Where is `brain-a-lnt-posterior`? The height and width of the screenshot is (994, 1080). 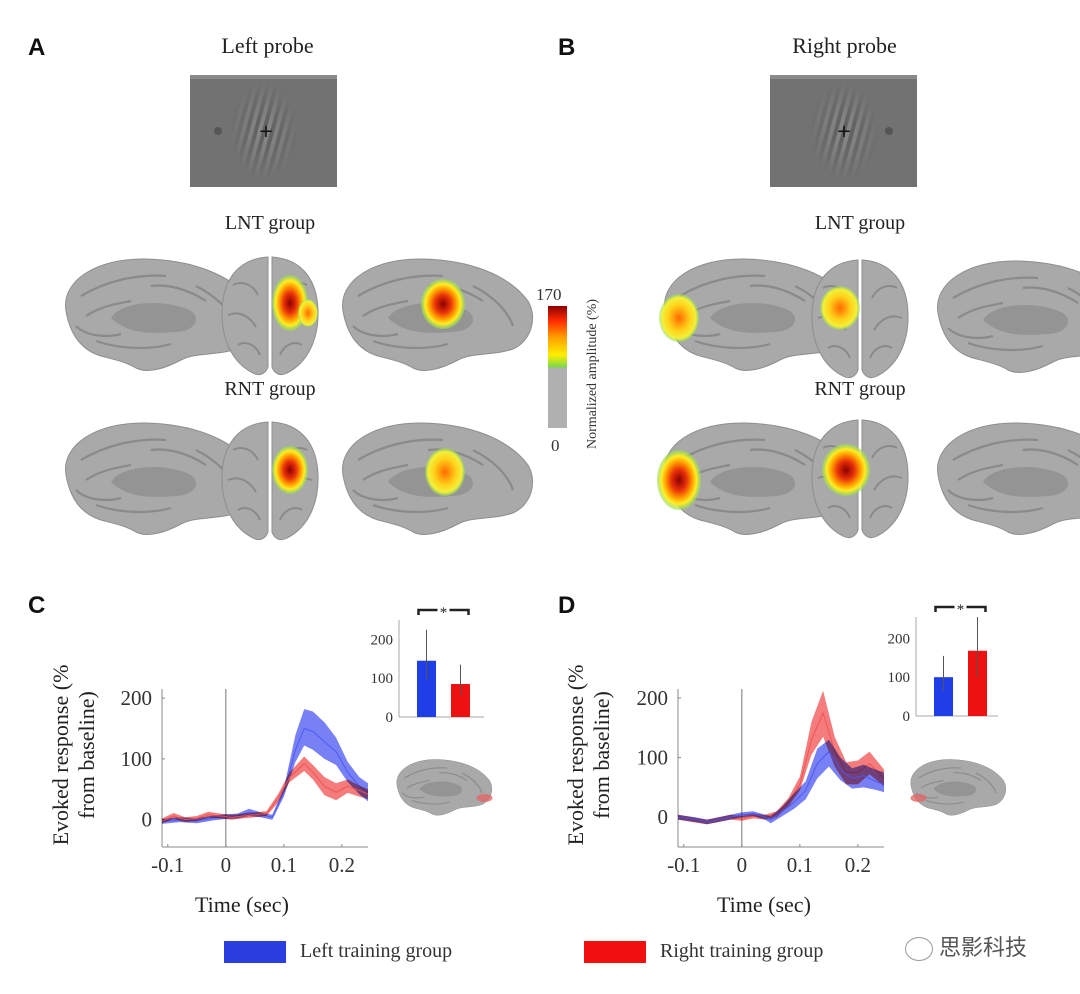
brain-a-lnt-posterior is located at coordinates (270, 316).